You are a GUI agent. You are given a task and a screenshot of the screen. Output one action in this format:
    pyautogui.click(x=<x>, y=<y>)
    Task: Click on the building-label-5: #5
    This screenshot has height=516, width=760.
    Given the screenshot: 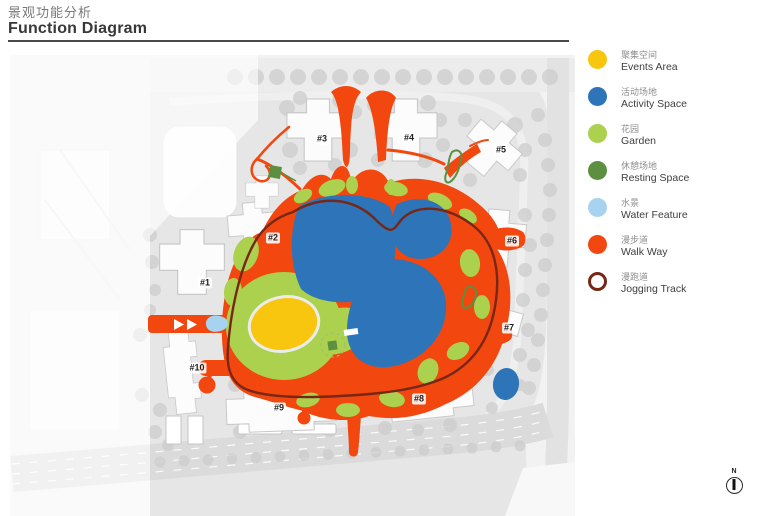 What is the action you would take?
    pyautogui.click(x=501, y=150)
    